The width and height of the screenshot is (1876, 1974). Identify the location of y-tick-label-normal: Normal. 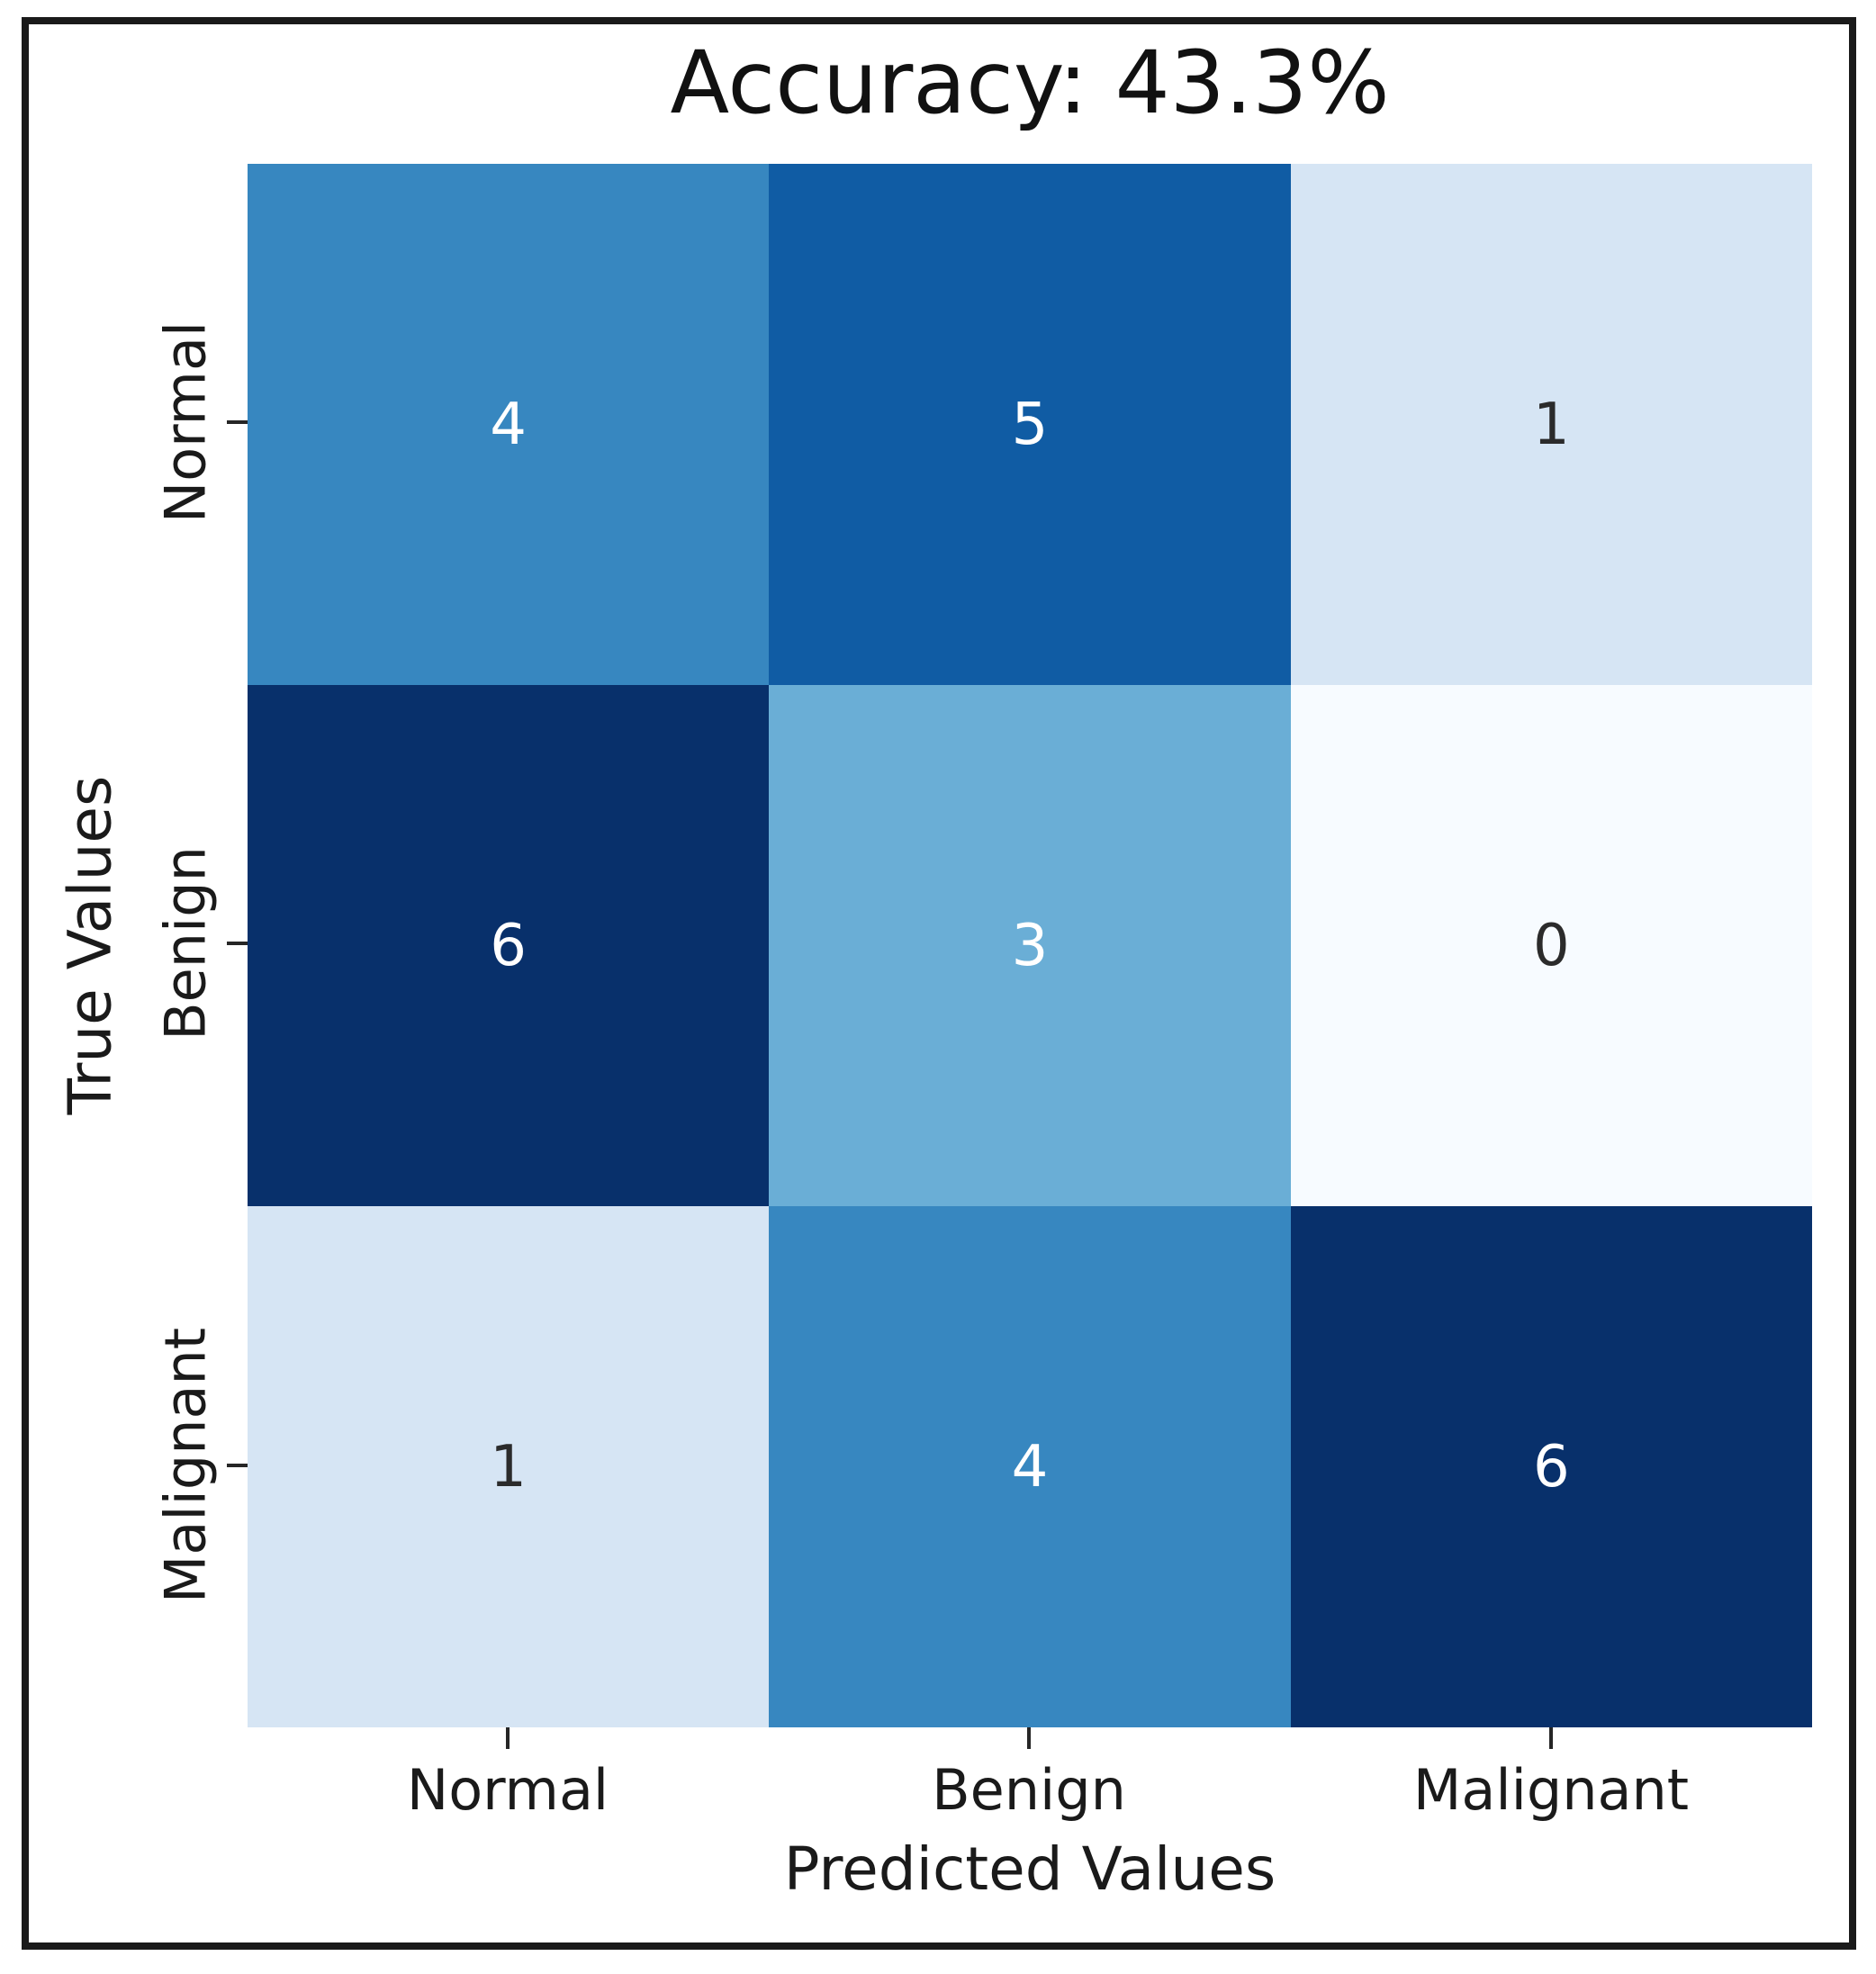
(185, 422).